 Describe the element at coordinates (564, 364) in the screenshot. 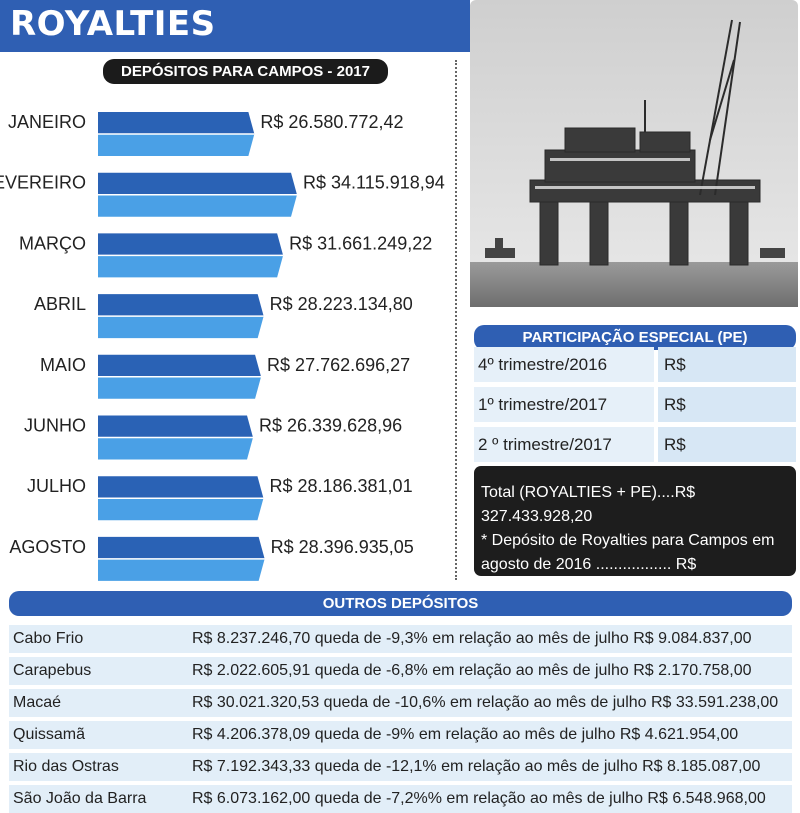

I see `pe-period: 4º trimestre/2016` at that location.